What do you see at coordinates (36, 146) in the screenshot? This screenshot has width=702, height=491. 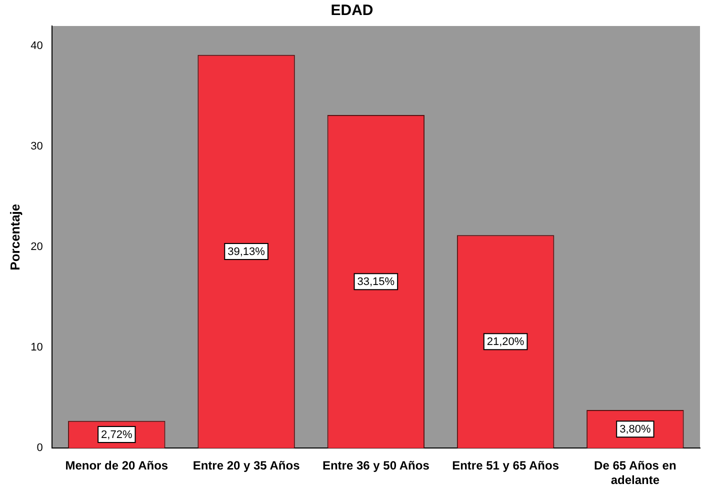 I see `y-tick-label: 30` at bounding box center [36, 146].